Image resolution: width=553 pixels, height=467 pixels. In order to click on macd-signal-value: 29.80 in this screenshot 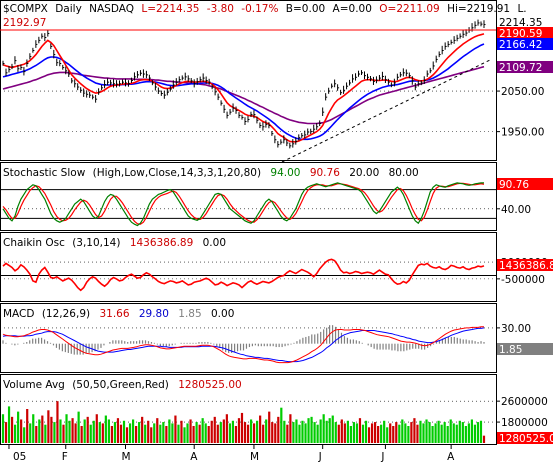, I will do `click(154, 314)`.